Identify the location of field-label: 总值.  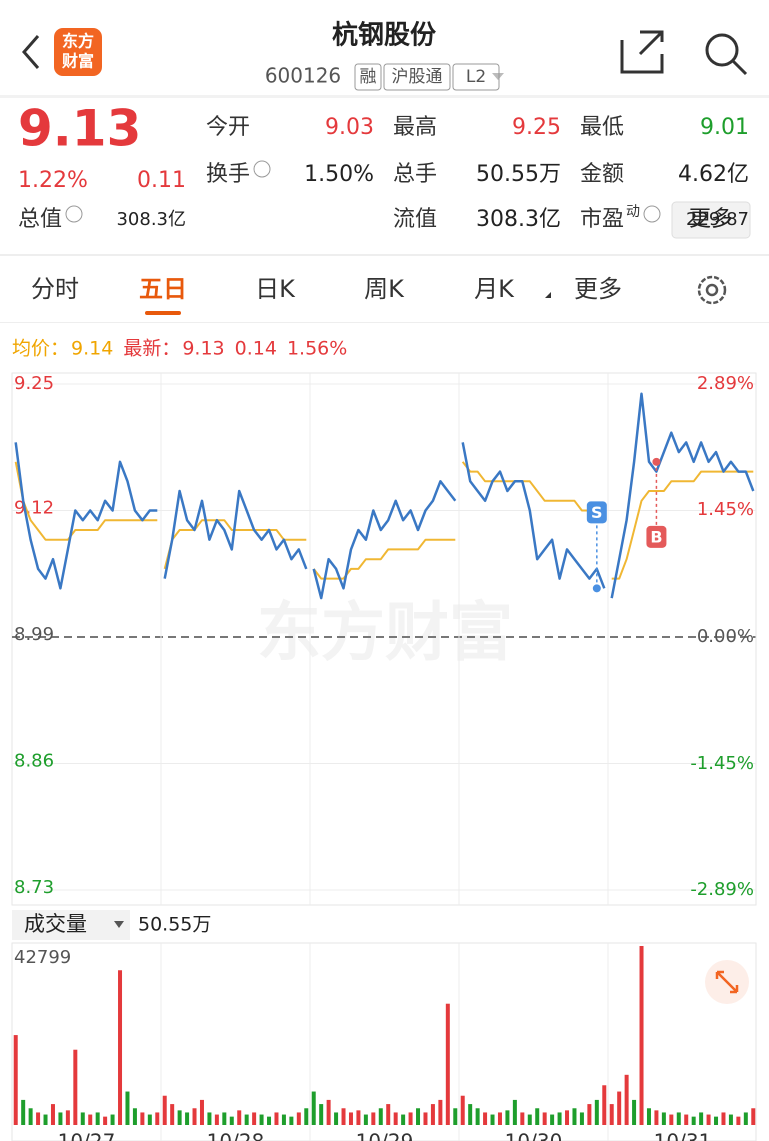
(40, 219).